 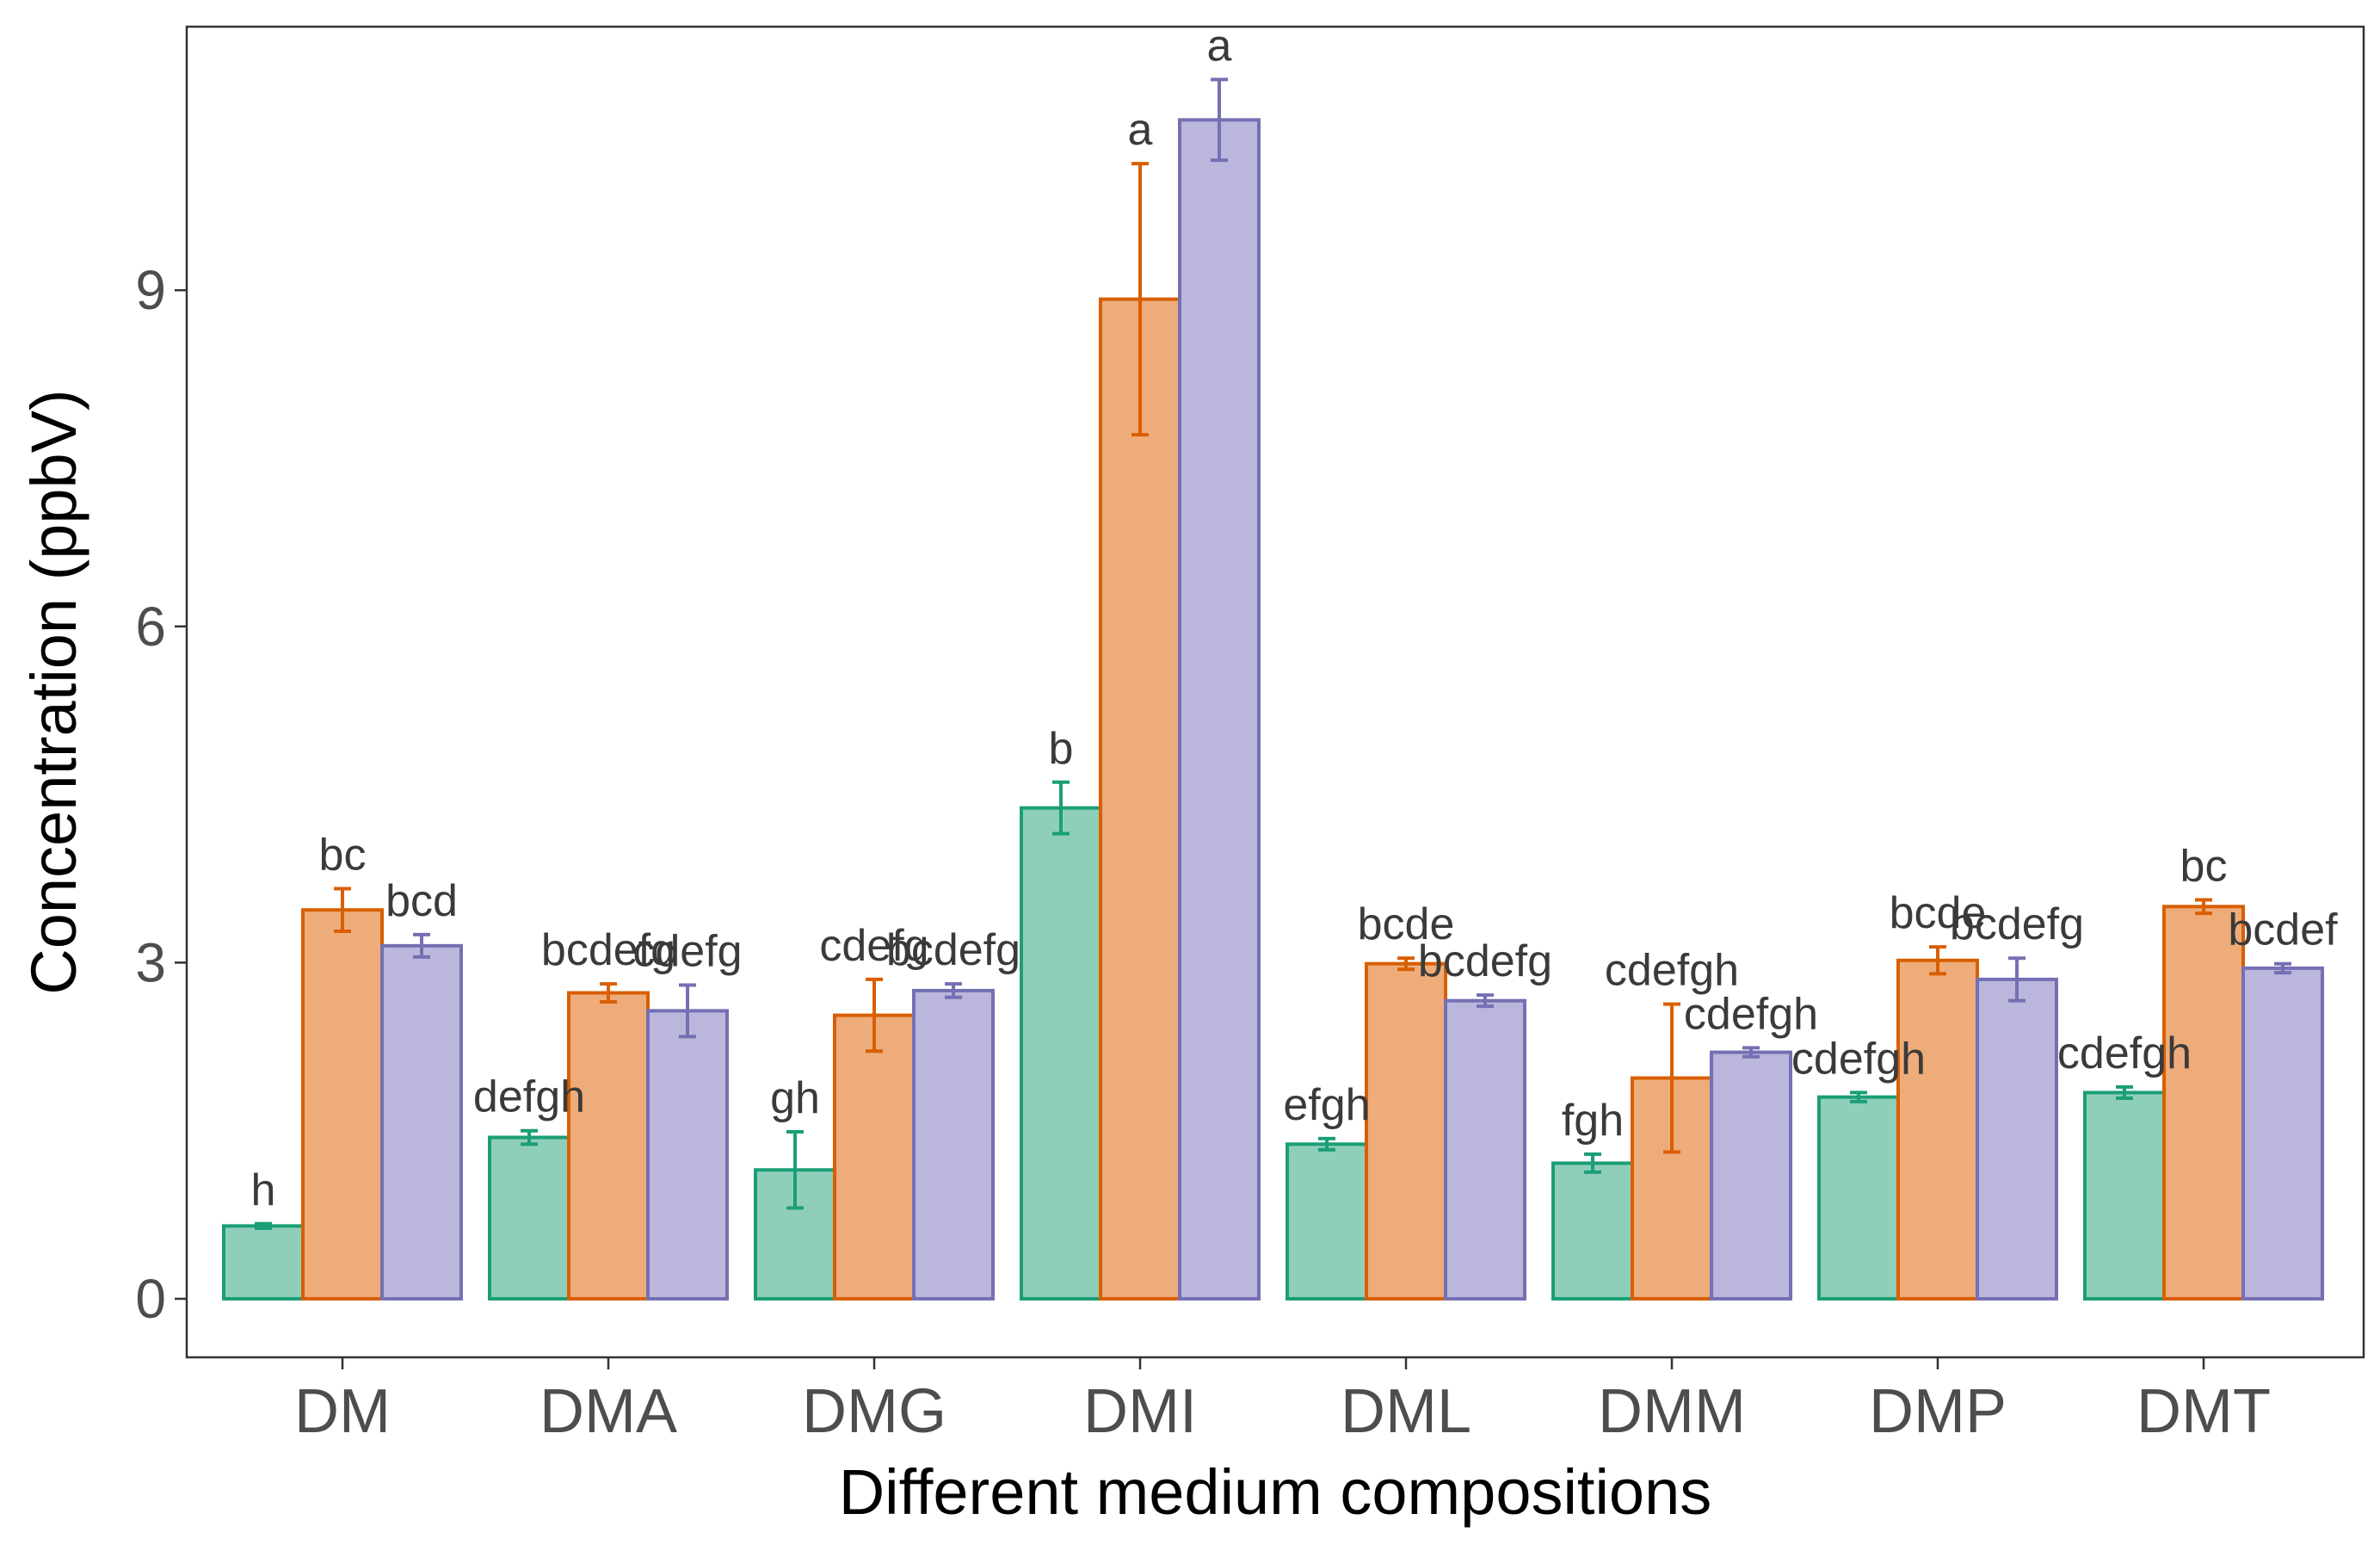 What do you see at coordinates (1282, 1401) in the screenshot?
I see `x-axis: DM DMA DMG DMI DML DMM DMP DMT` at bounding box center [1282, 1401].